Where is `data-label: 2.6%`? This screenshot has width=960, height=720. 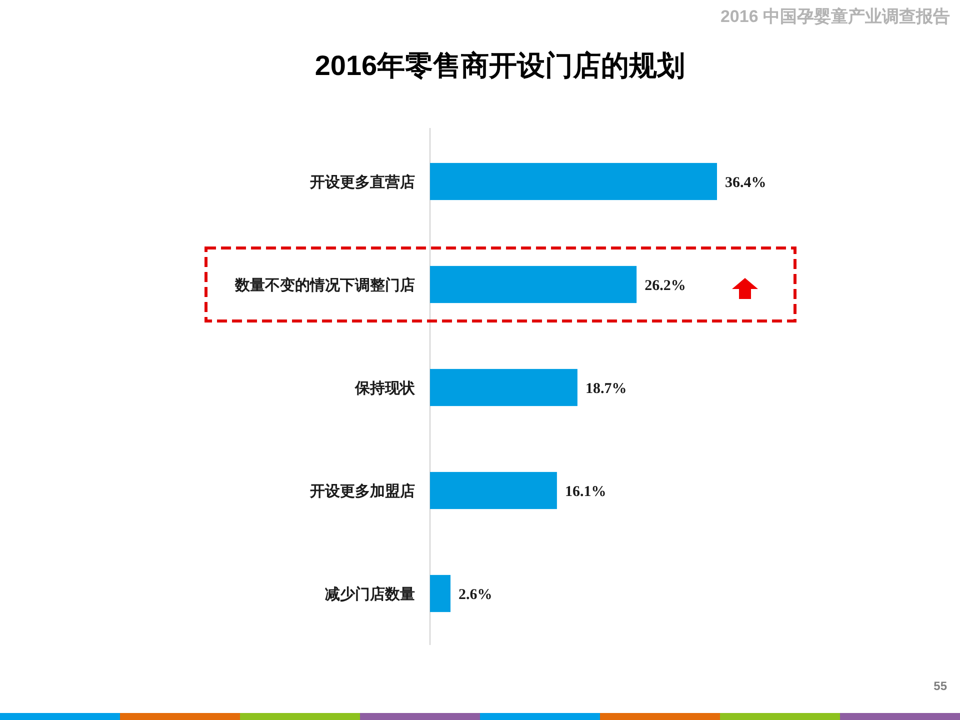
data-label: 2.6% is located at coordinates (475, 594).